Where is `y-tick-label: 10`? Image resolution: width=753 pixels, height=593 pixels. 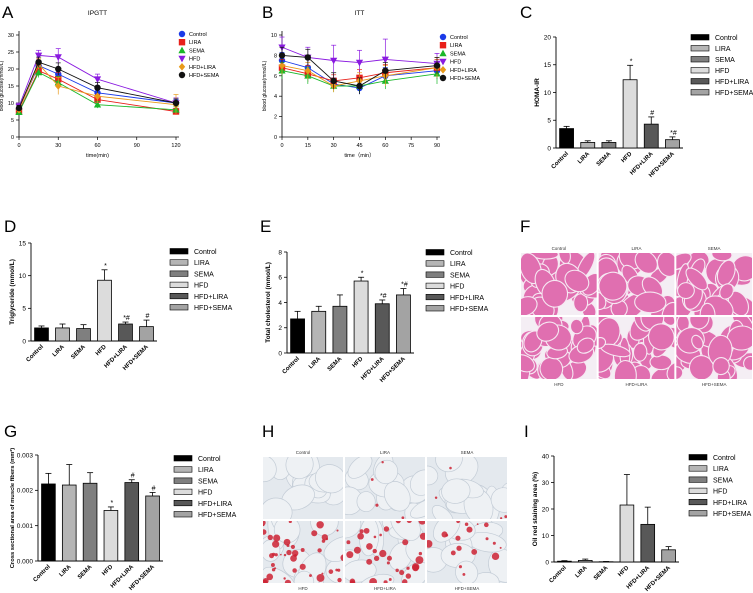 y-tick-label: 10 is located at coordinates (546, 536).